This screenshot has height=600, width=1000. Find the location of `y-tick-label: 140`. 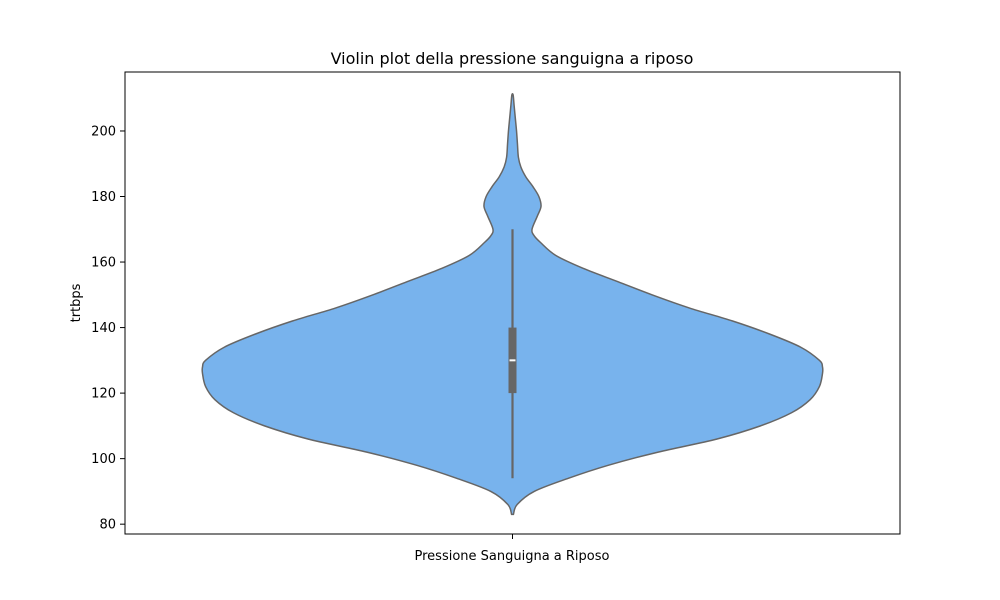

y-tick-label: 140 is located at coordinates (103, 328).